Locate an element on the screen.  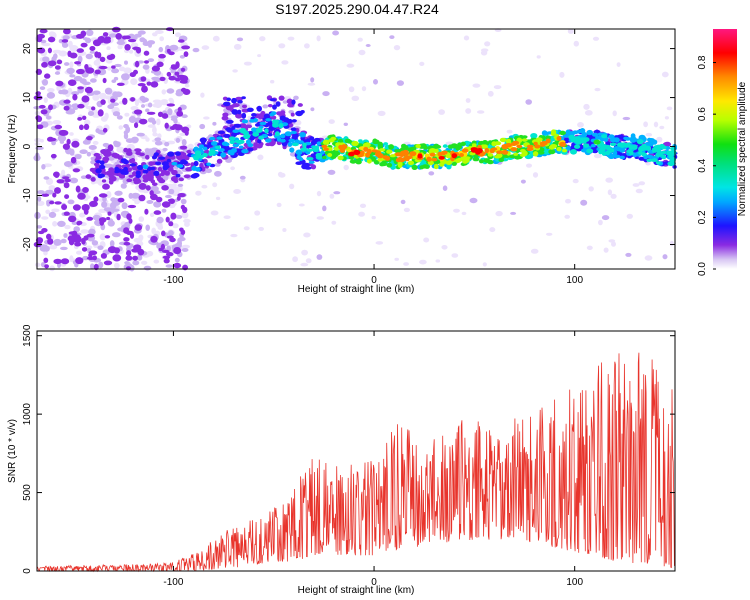
colorbar-gradient is located at coordinates (725, 149).